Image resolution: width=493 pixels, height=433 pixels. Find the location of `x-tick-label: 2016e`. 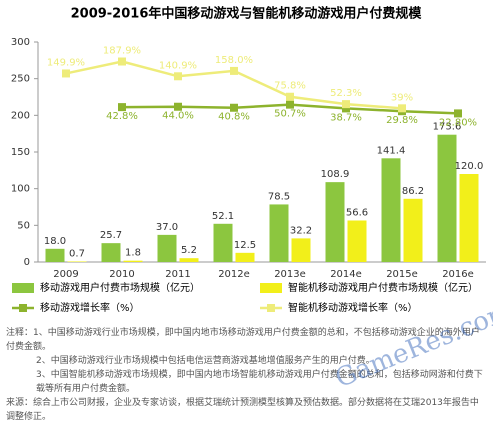

x-tick-label: 2016e is located at coordinates (458, 274).